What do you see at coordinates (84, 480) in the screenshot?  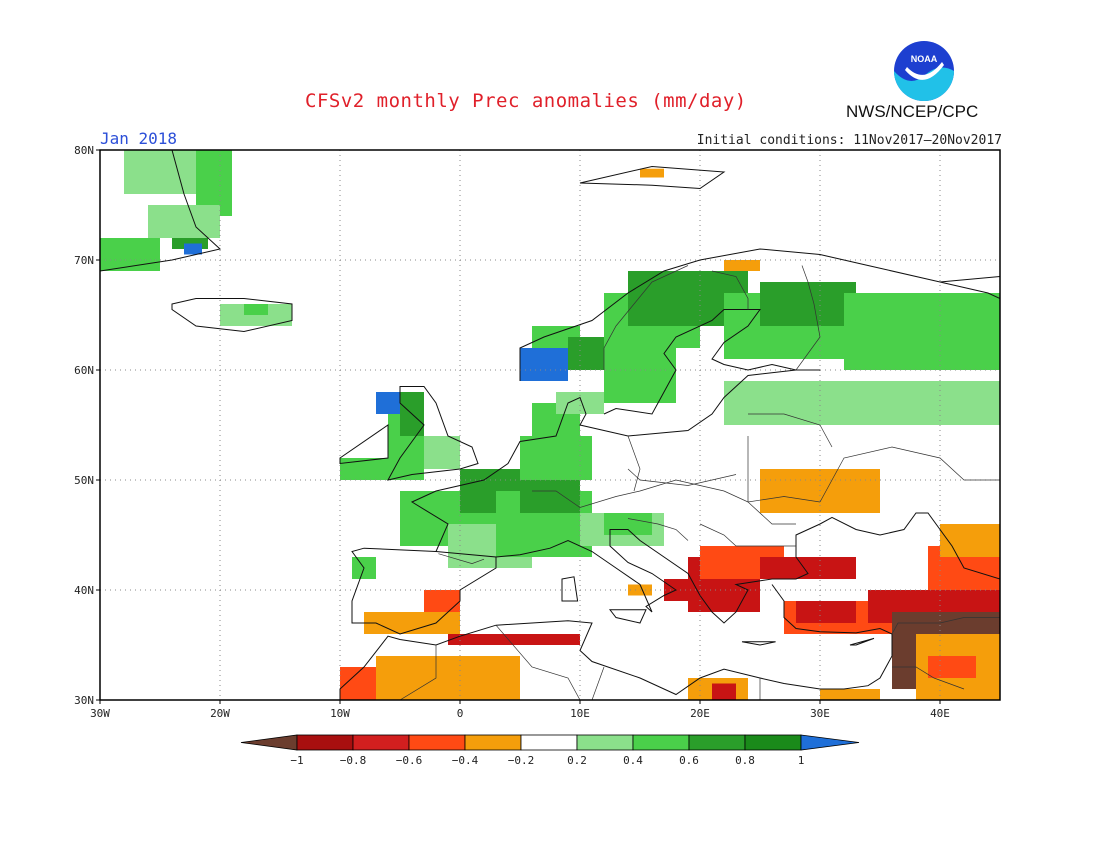 I see `lat-tick-label: 50N` at bounding box center [84, 480].